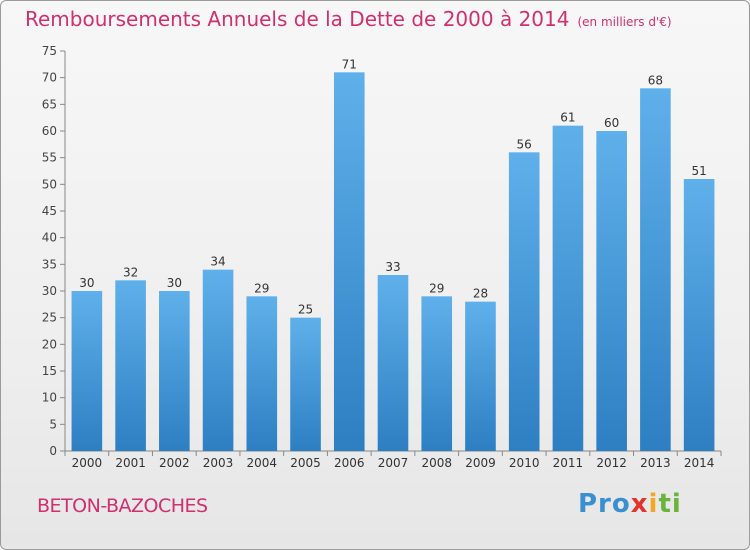 The width and height of the screenshot is (750, 550). What do you see at coordinates (49, 398) in the screenshot?
I see `y-tick-label: 10` at bounding box center [49, 398].